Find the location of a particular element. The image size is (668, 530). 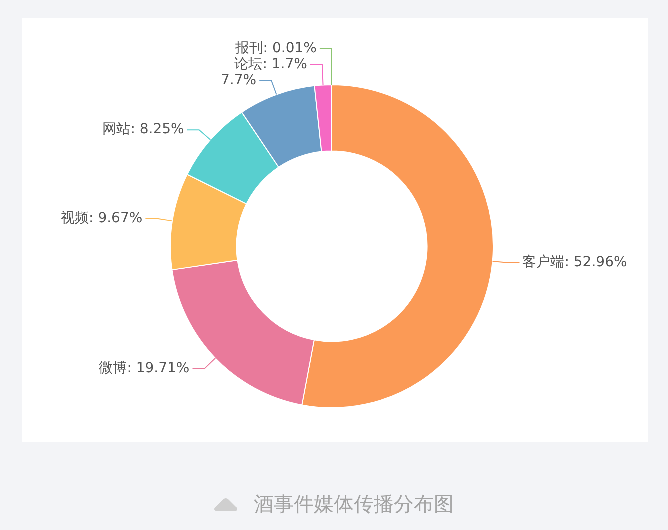

slice-label: 客户端: 52.96% is located at coordinates (575, 262).